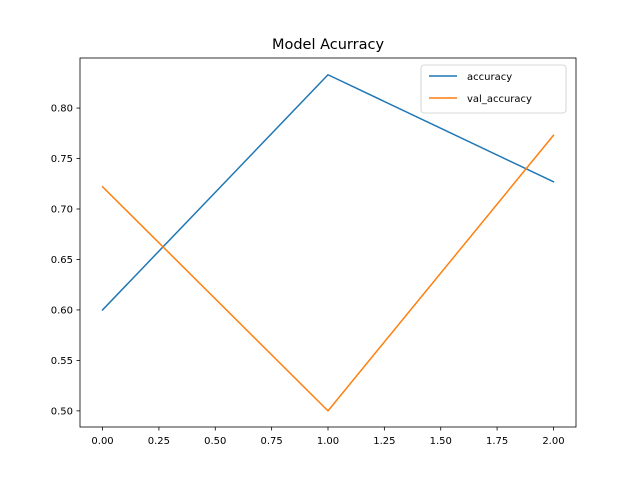 The height and width of the screenshot is (484, 640). What do you see at coordinates (384, 441) in the screenshot?
I see `x-tick-label: 1.25` at bounding box center [384, 441].